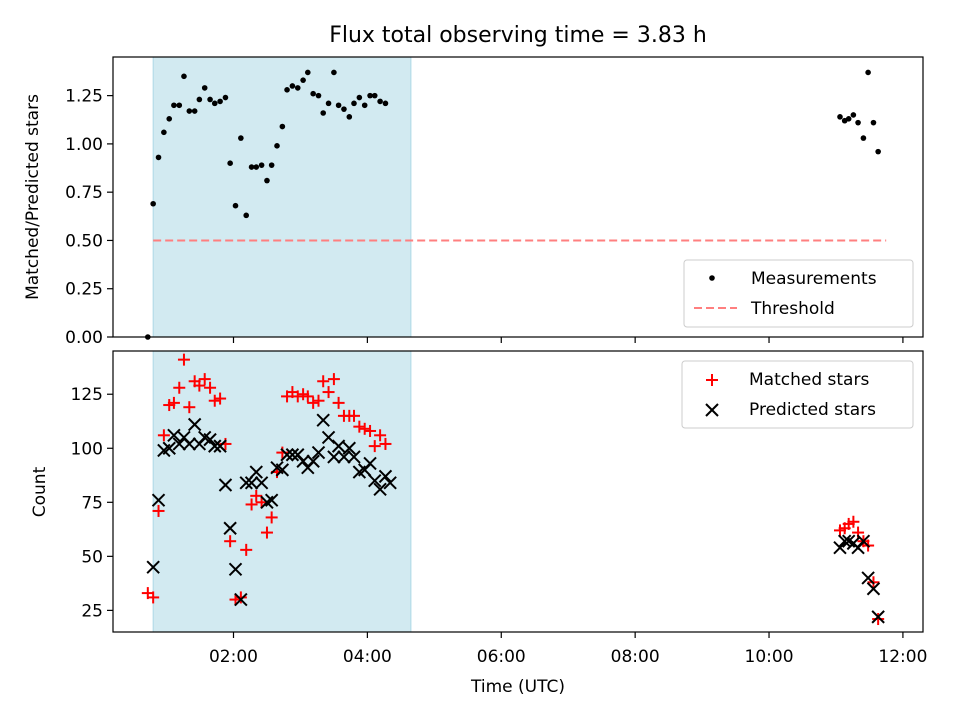 This screenshot has height=720, width=960. I want to click on bottom-shaded-span, so click(282, 491).